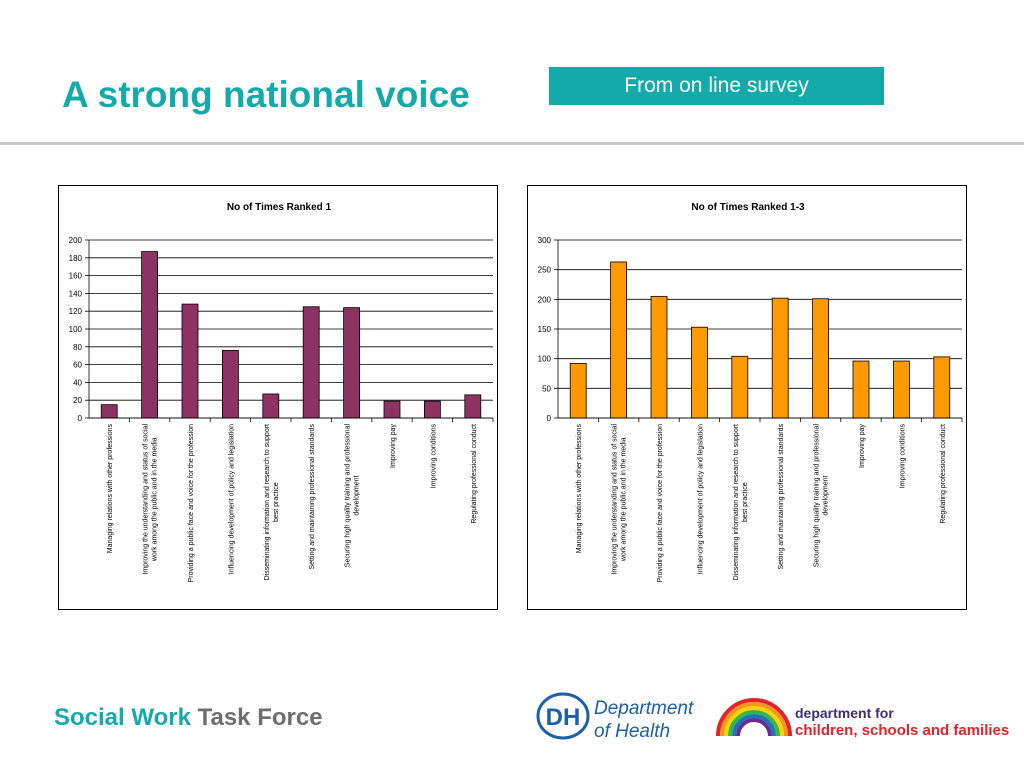  I want to click on chart2-xtick-label-line: Regulating professional conduct, so click(943, 474).